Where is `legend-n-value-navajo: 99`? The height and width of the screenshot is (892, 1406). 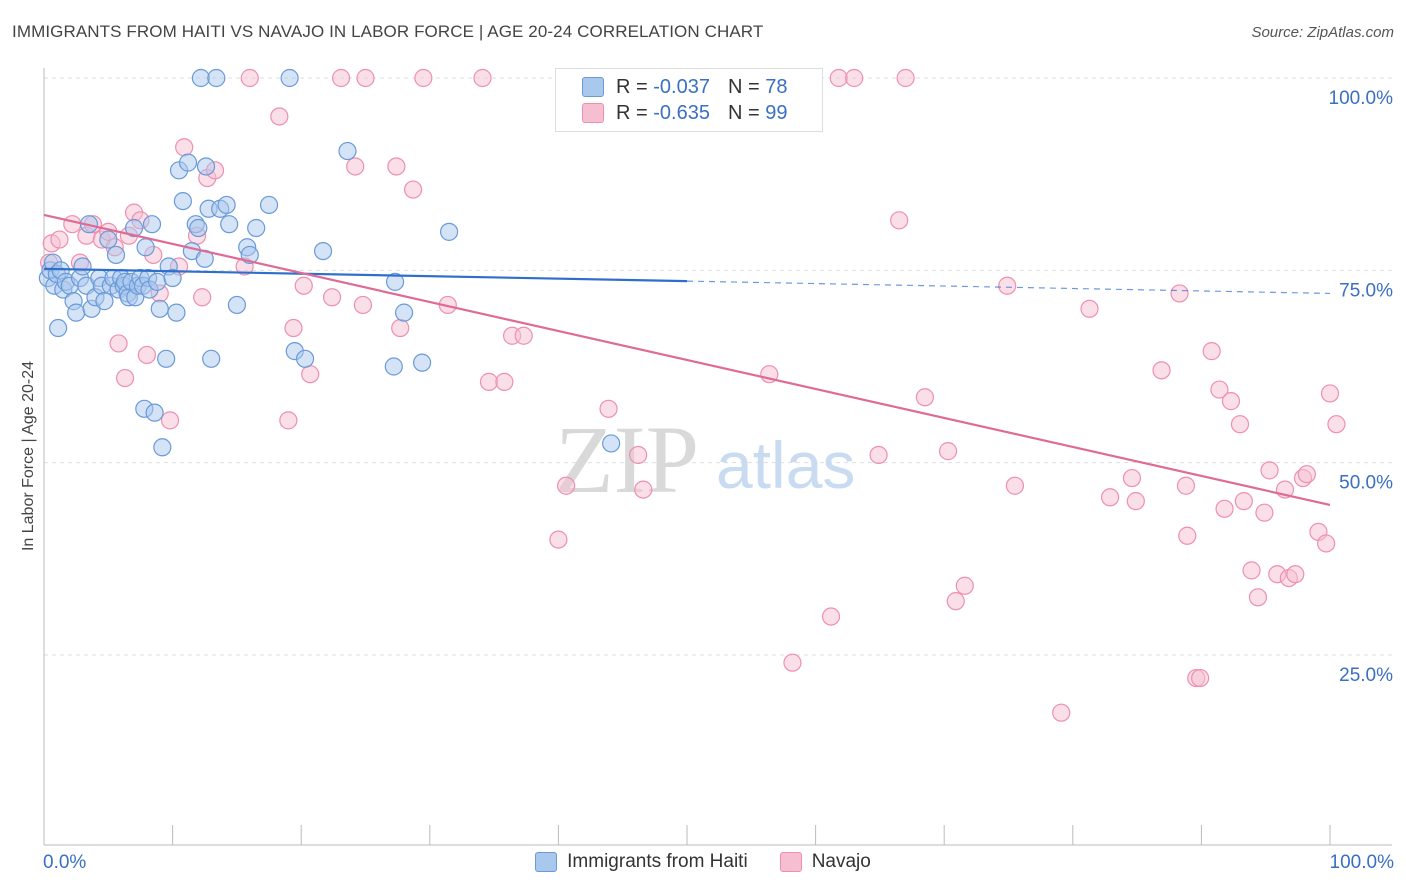
legend-n-value-navajo: 99 is located at coordinates (776, 112).